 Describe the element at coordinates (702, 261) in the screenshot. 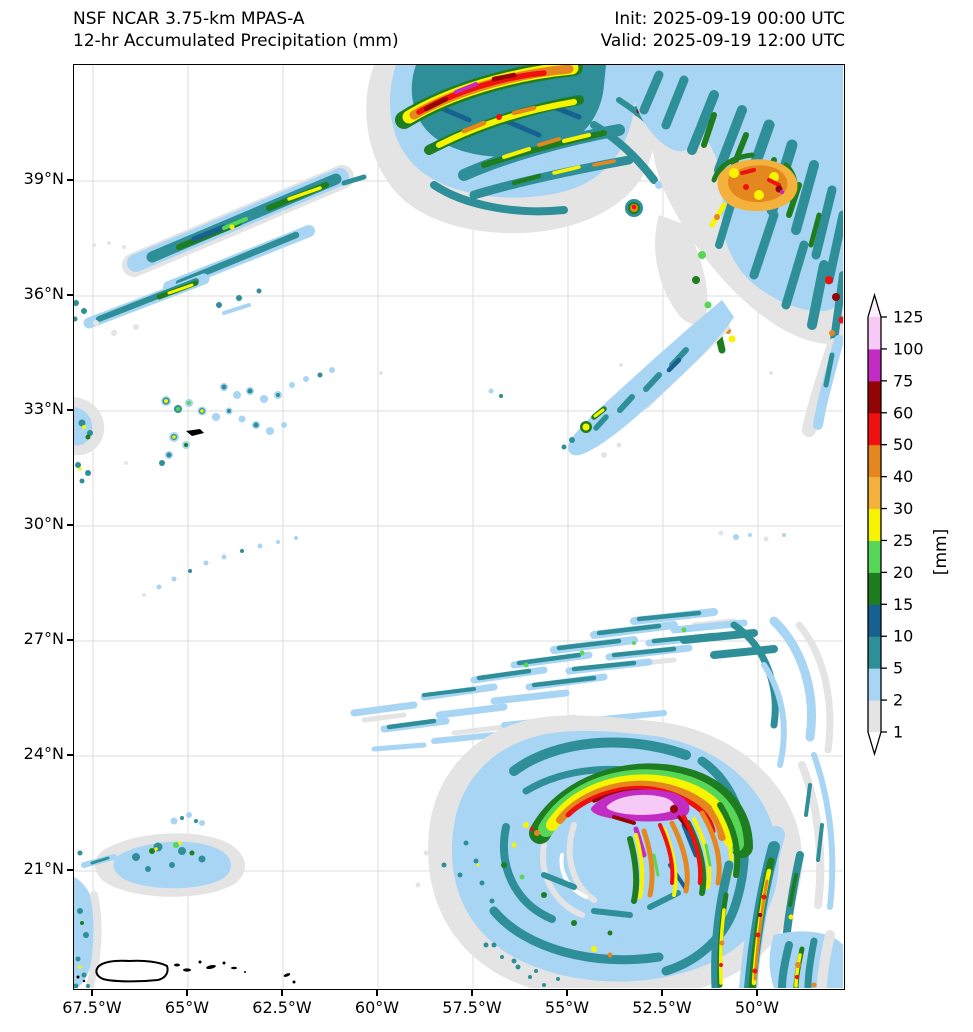

I see `top-right-storm-system` at that location.